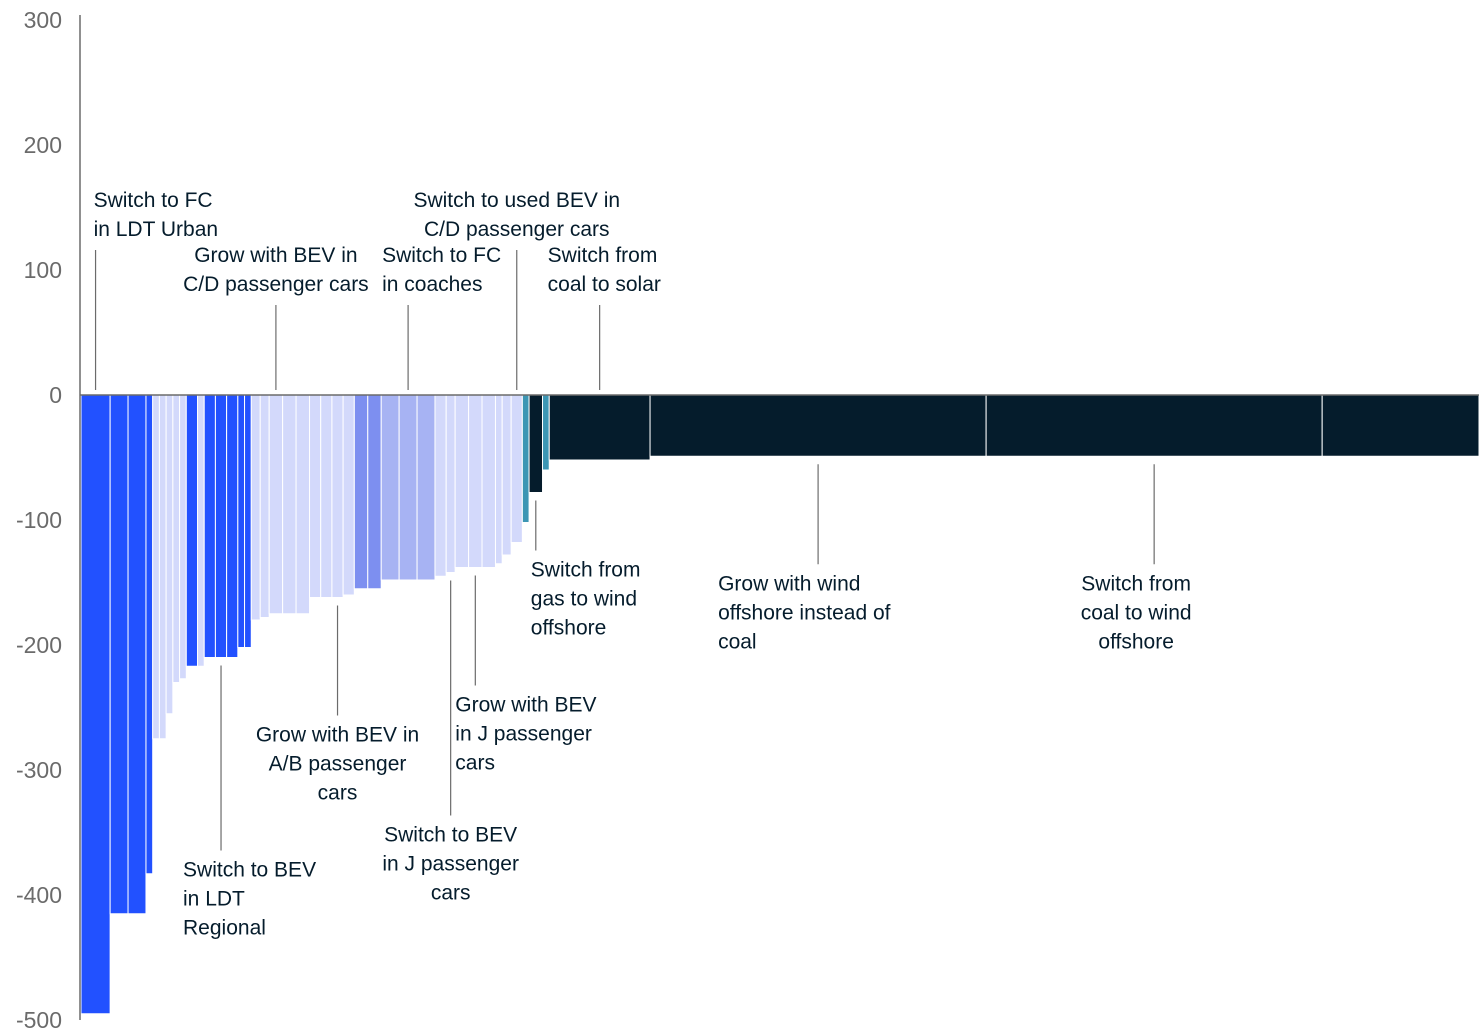 This screenshot has width=1479, height=1036. Describe the element at coordinates (43, 270) in the screenshot. I see `y-tick-label: 100` at that location.